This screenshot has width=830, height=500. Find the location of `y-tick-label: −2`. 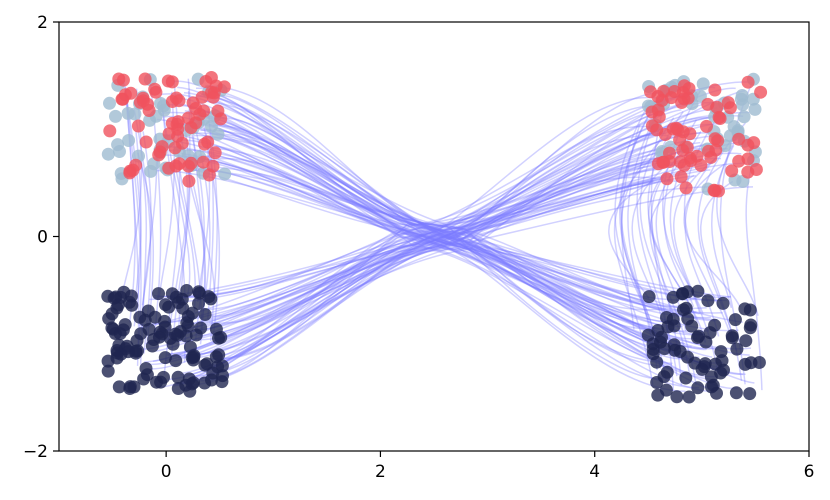

y-tick-label: −2 is located at coordinates (35, 452).